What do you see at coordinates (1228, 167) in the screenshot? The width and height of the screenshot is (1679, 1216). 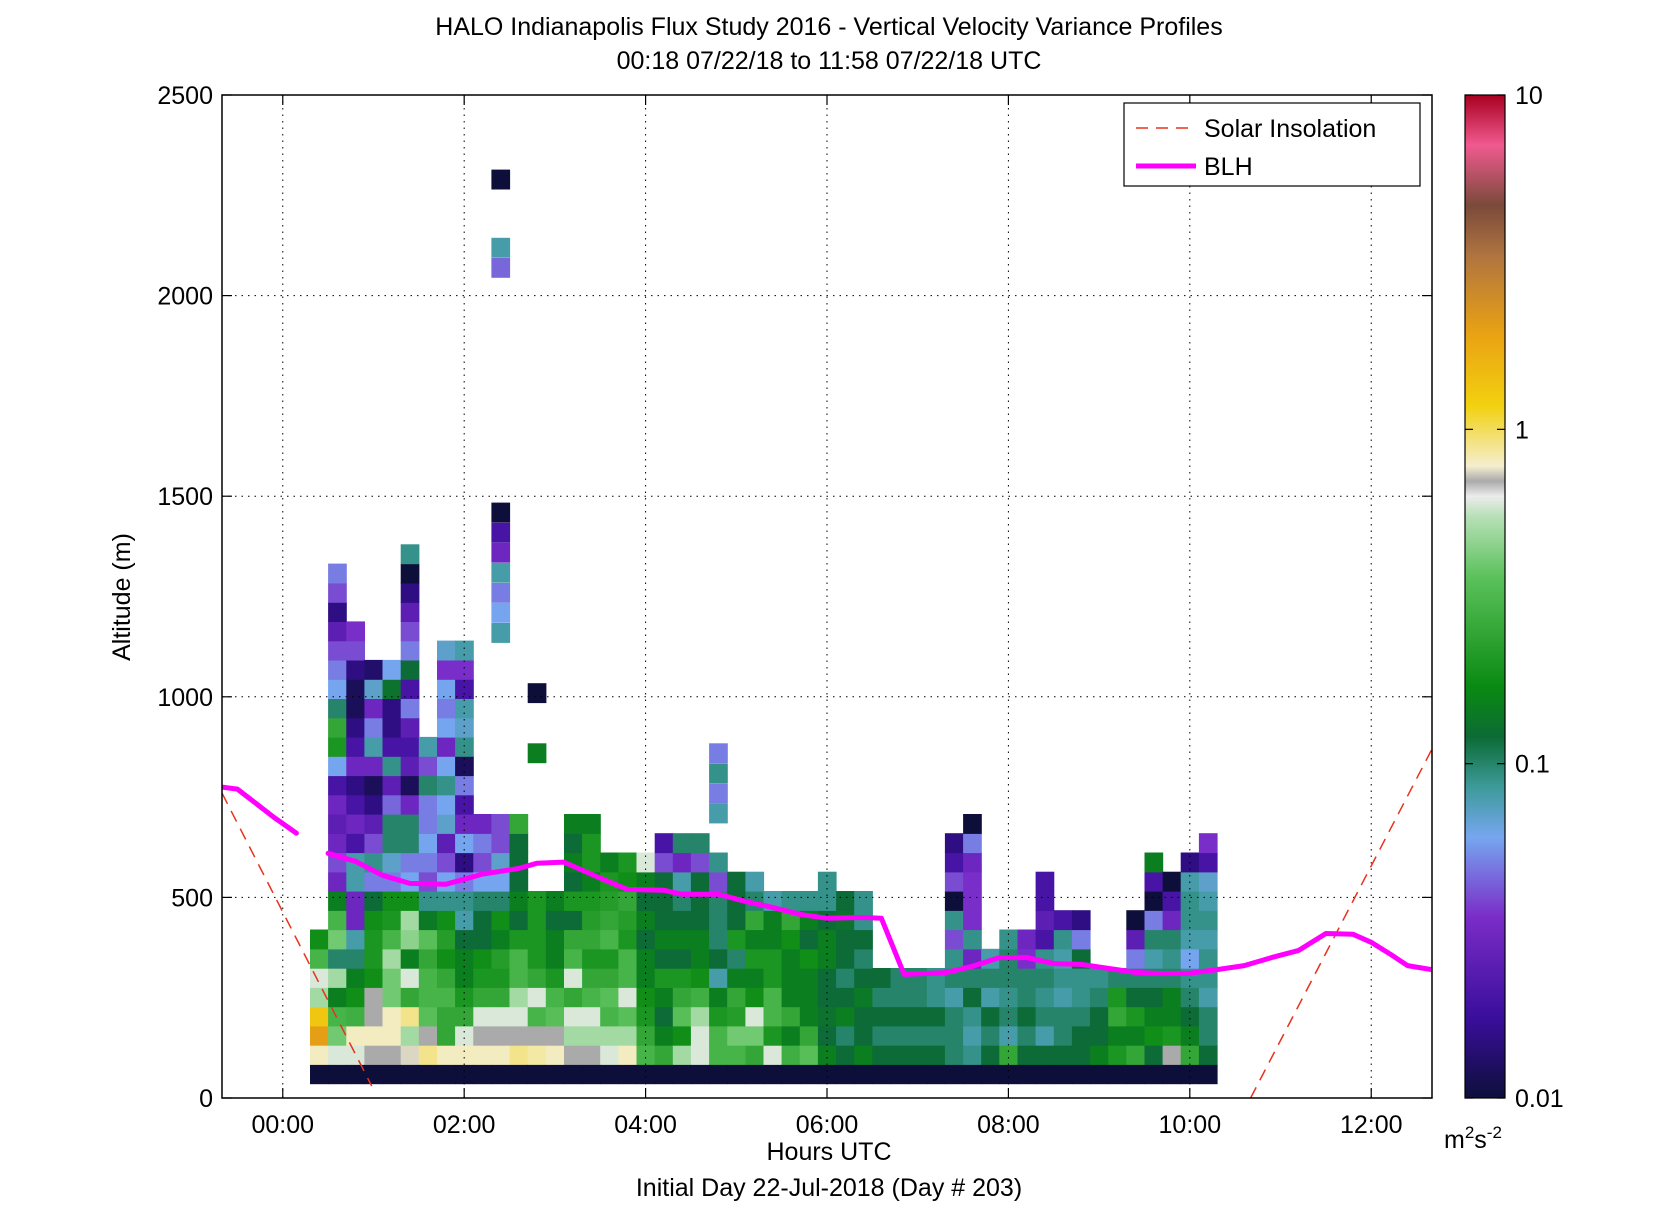 I see `legend-blh-label: BLH` at bounding box center [1228, 167].